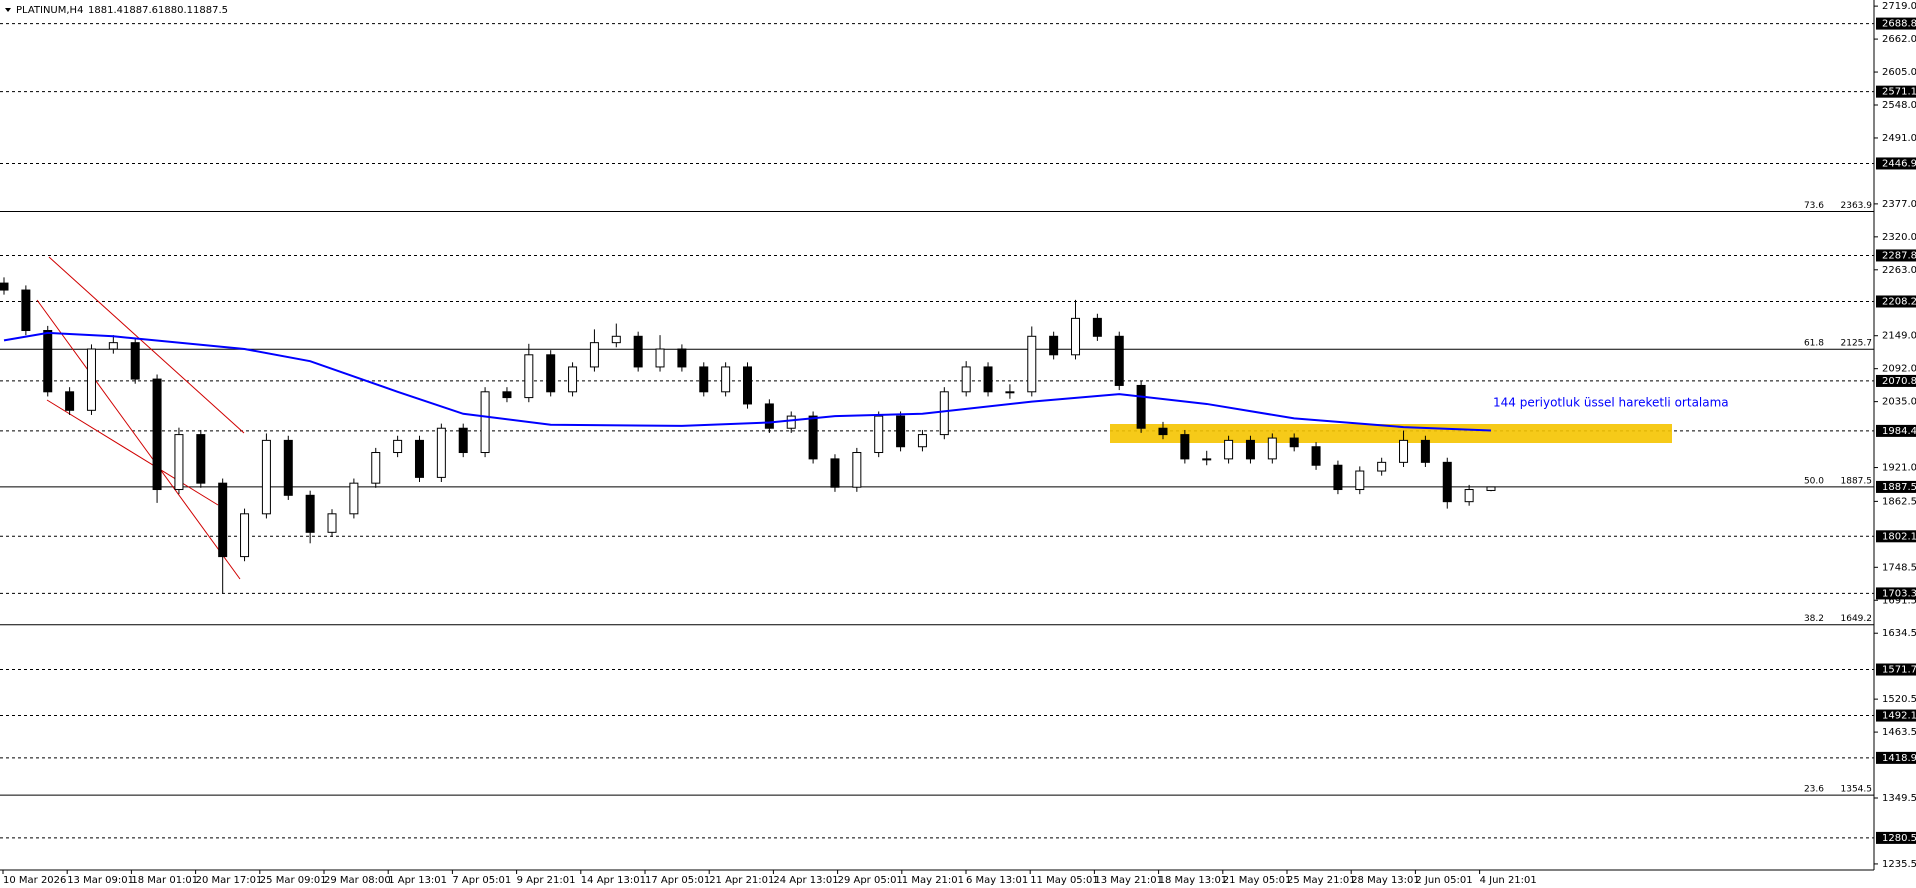 The image size is (1916, 888). What do you see at coordinates (1857, 619) in the screenshot?
I see `fib-price: 1649.2` at bounding box center [1857, 619].